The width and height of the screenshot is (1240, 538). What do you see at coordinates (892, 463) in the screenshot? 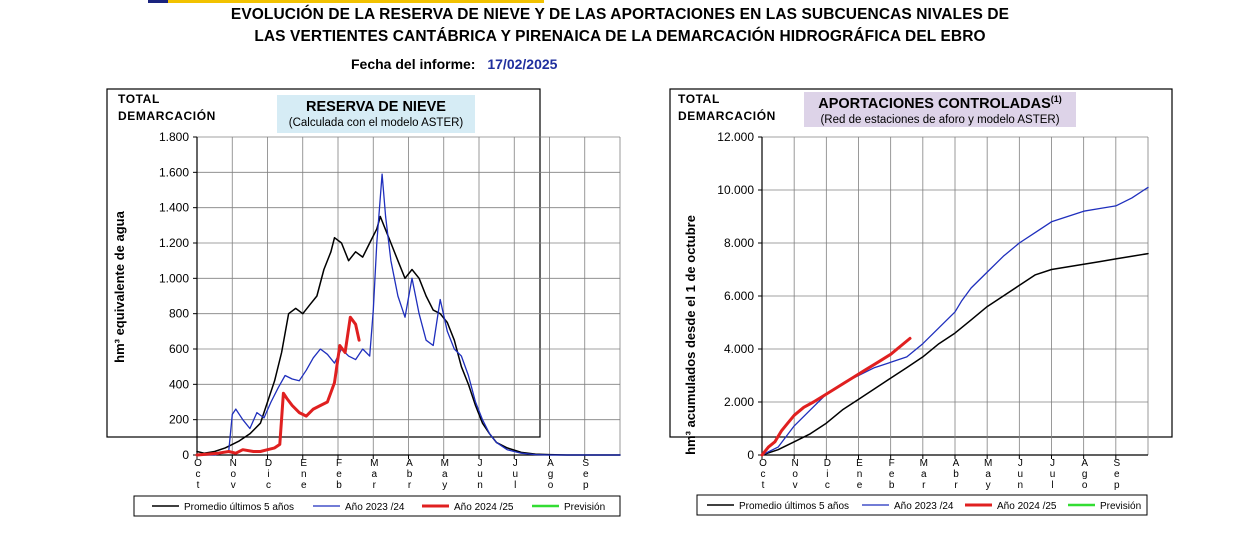
I see `flow-month-label-letter: F` at bounding box center [892, 463].